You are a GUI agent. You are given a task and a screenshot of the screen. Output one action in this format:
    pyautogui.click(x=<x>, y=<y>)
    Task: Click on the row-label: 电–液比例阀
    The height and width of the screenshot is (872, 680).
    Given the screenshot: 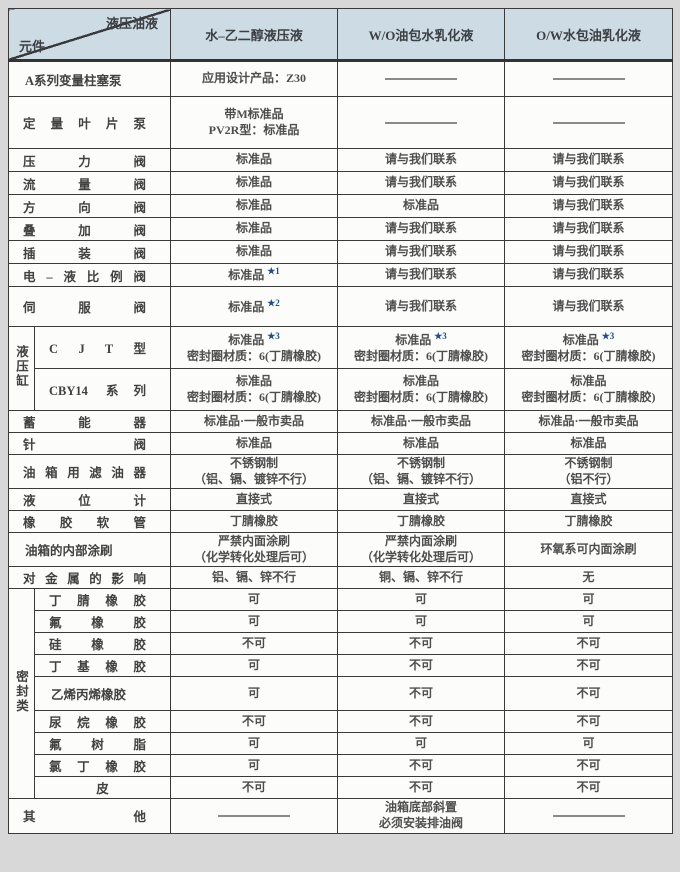 What is the action you would take?
    pyautogui.click(x=89, y=275)
    